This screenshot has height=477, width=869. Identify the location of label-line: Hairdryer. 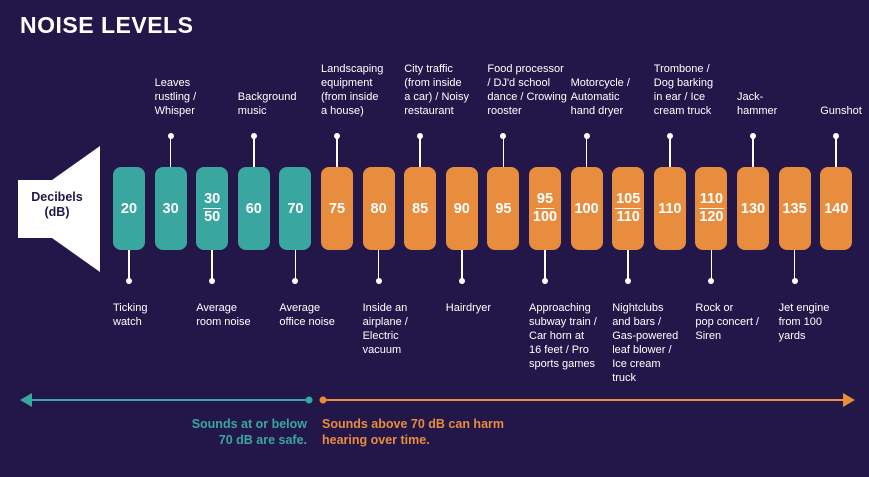
(468, 308).